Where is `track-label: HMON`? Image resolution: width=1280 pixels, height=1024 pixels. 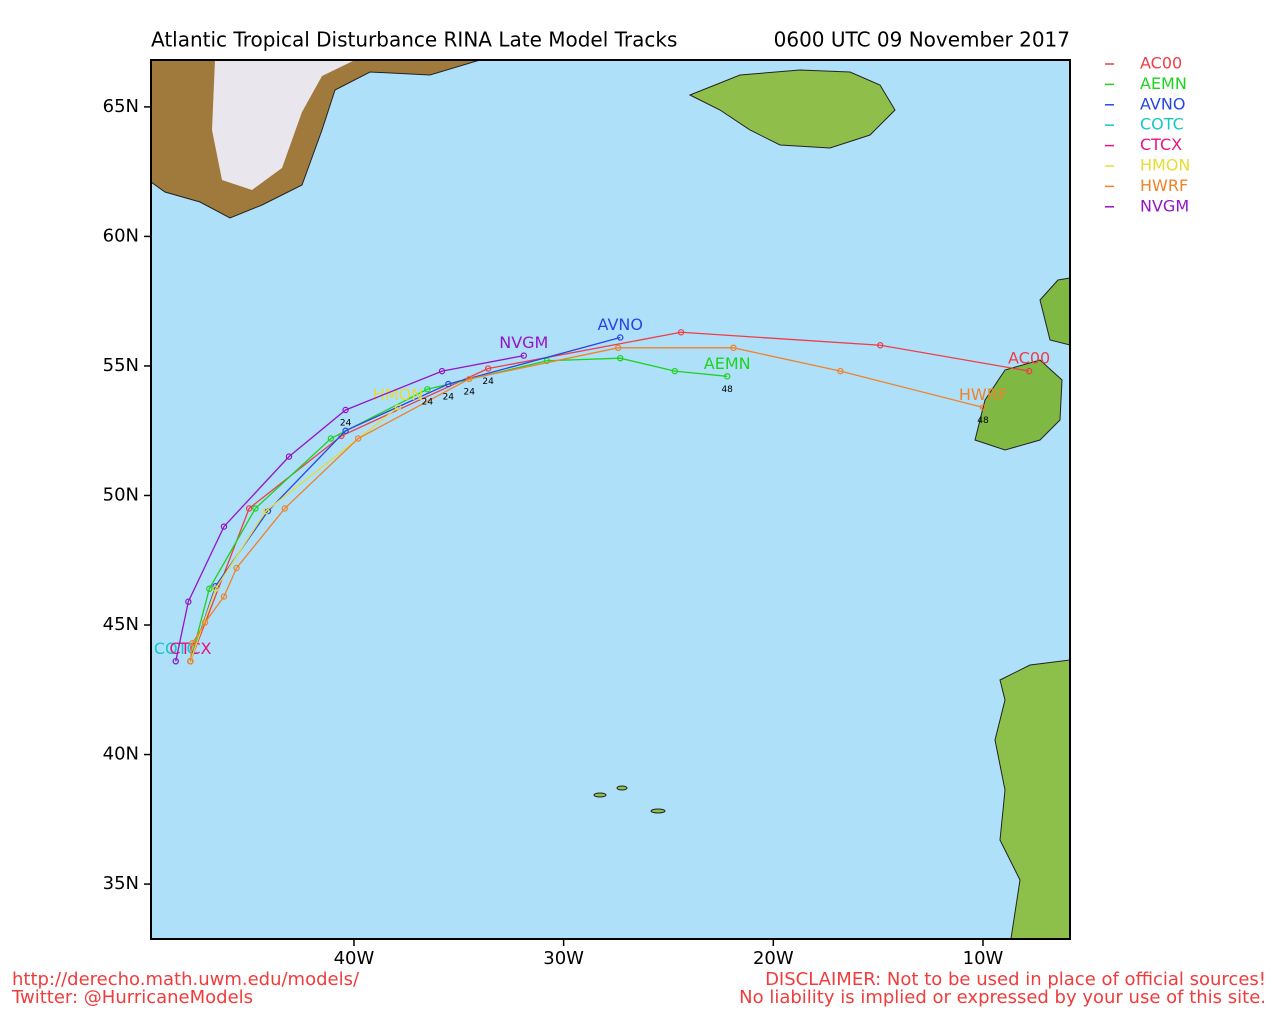
track-label: HMON is located at coordinates (398, 394).